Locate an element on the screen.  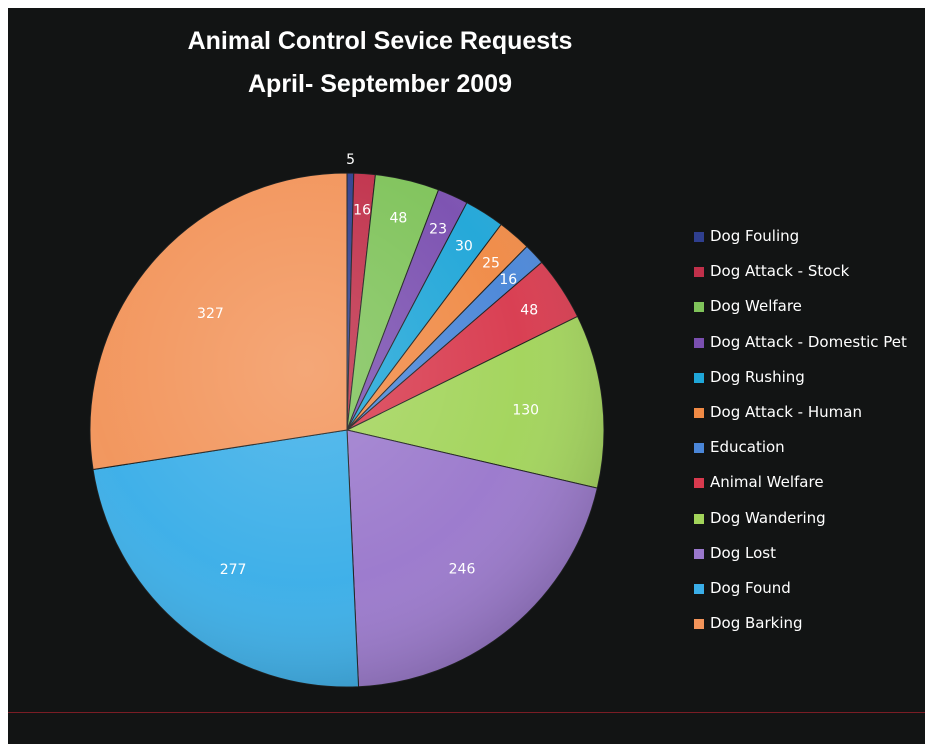
data-label-dog-found: 277 is located at coordinates (233, 570).